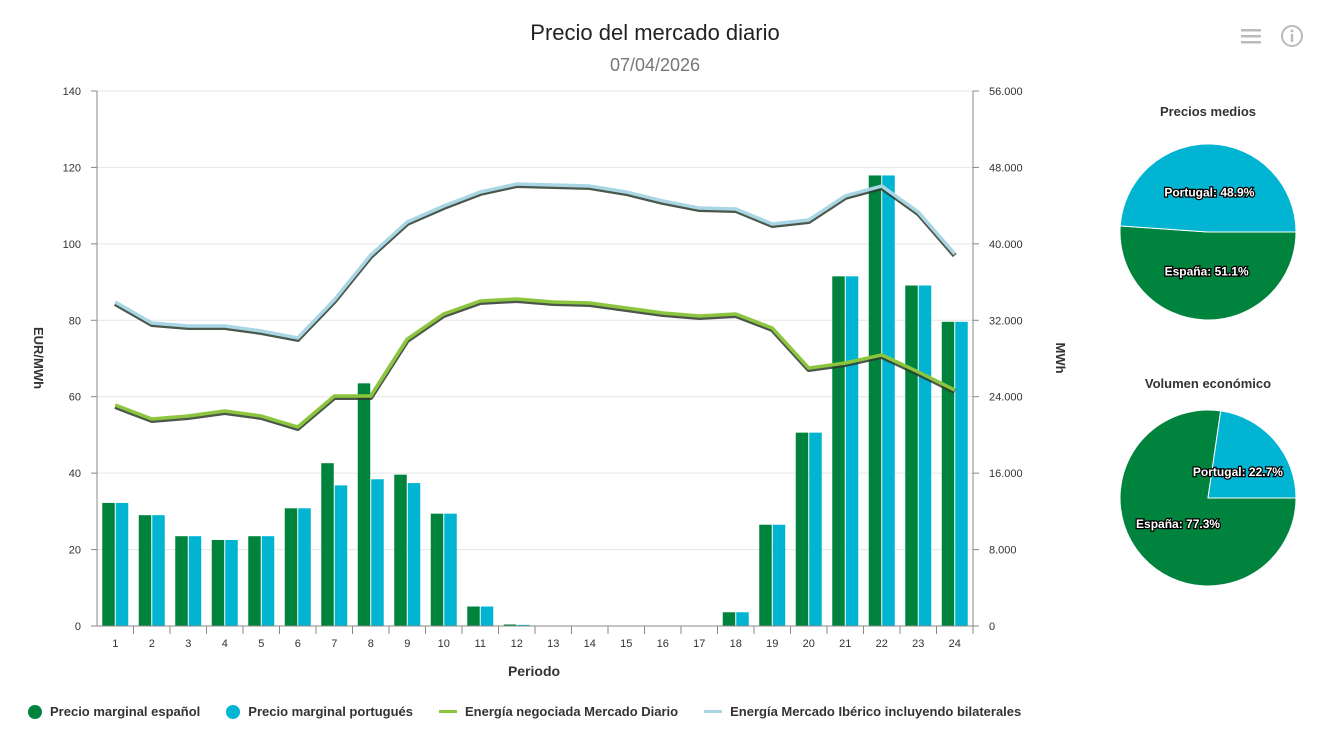 The image size is (1320, 748). Describe the element at coordinates (38, 358) in the screenshot. I see `y-axis-title: EUR/MWh` at that location.